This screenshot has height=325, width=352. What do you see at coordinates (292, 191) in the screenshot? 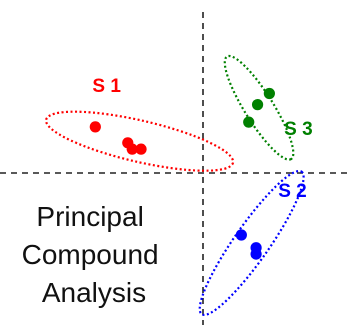
I see `group-label-s2: S 2` at bounding box center [292, 191].